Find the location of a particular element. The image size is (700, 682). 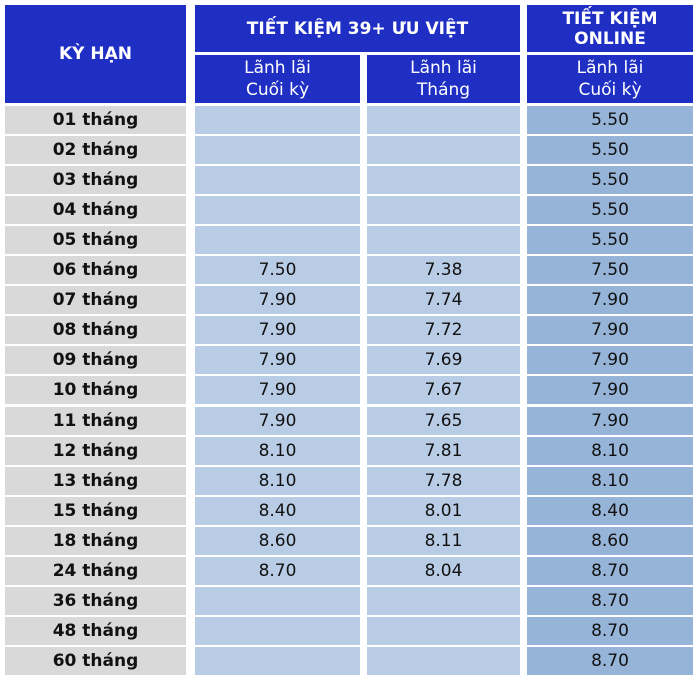

term-text: 01 tháng is located at coordinates (95, 120).